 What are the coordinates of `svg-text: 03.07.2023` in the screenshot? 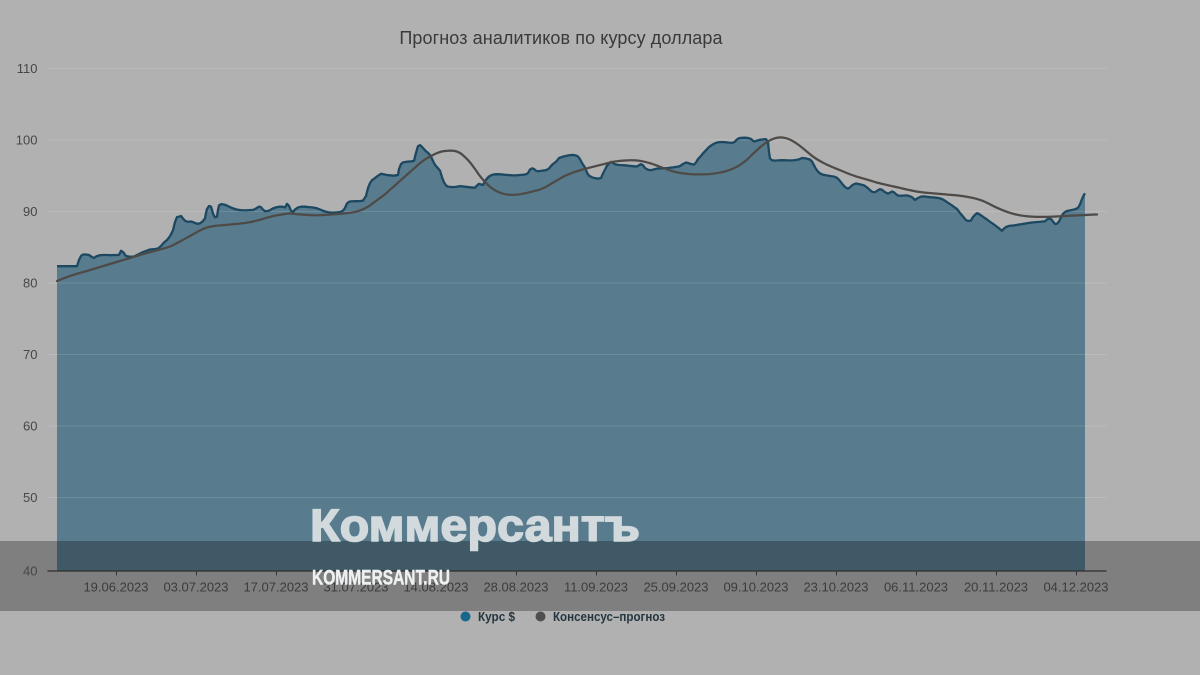 It's located at (195, 587).